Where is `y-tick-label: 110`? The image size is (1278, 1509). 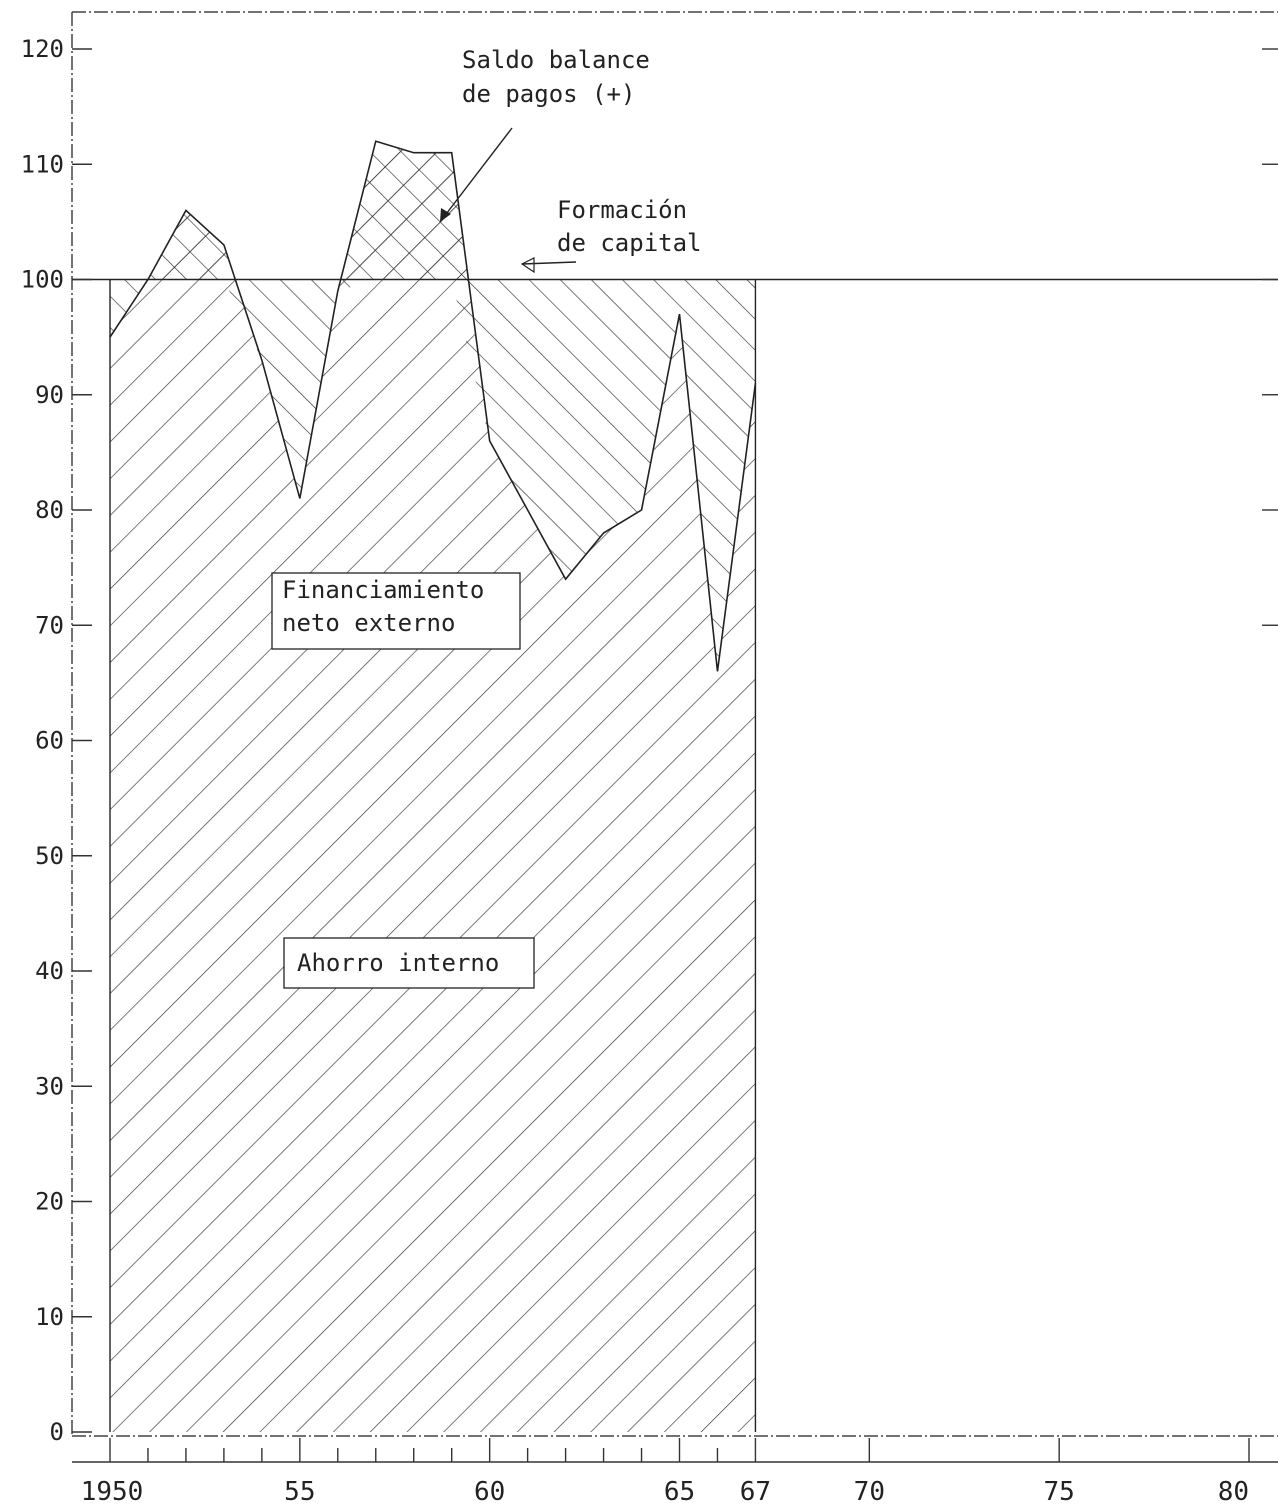 y-tick-label: 110 is located at coordinates (42, 164).